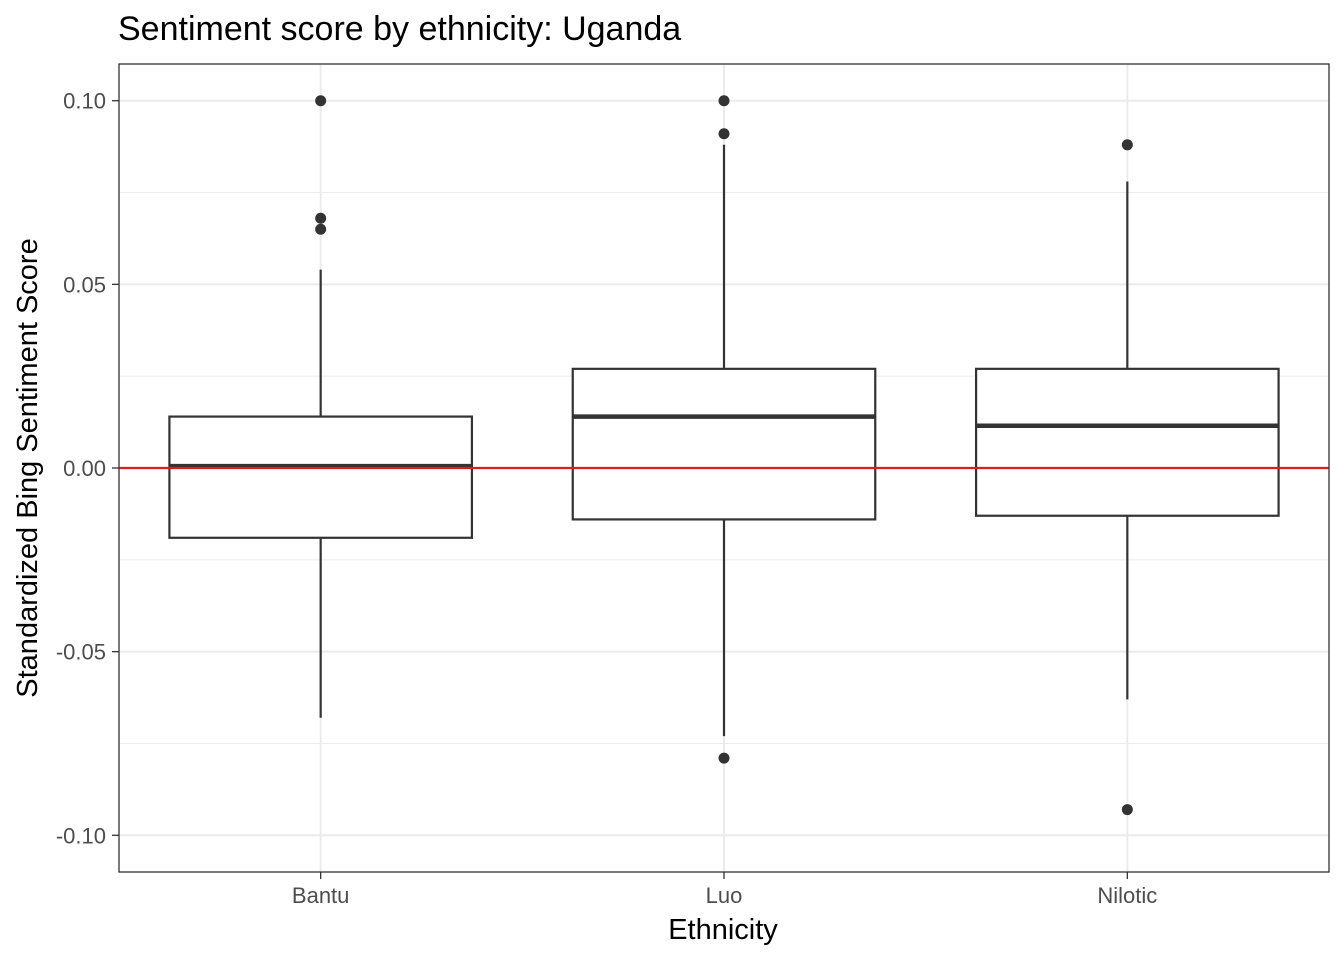 This screenshot has width=1344, height=960. I want to click on x-axis: Bantu Luo Nilotic, so click(724, 890).